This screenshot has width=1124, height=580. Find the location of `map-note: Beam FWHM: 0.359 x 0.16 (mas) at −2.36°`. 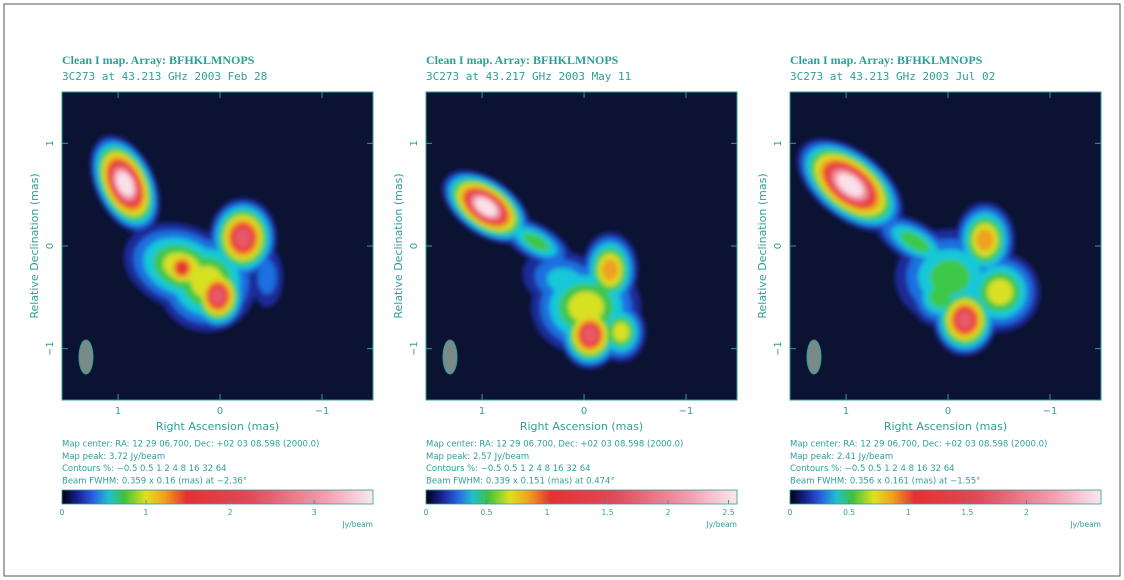

map-note: Beam FWHM: 0.359 x 0.16 (mas) at −2.36° is located at coordinates (154, 481).